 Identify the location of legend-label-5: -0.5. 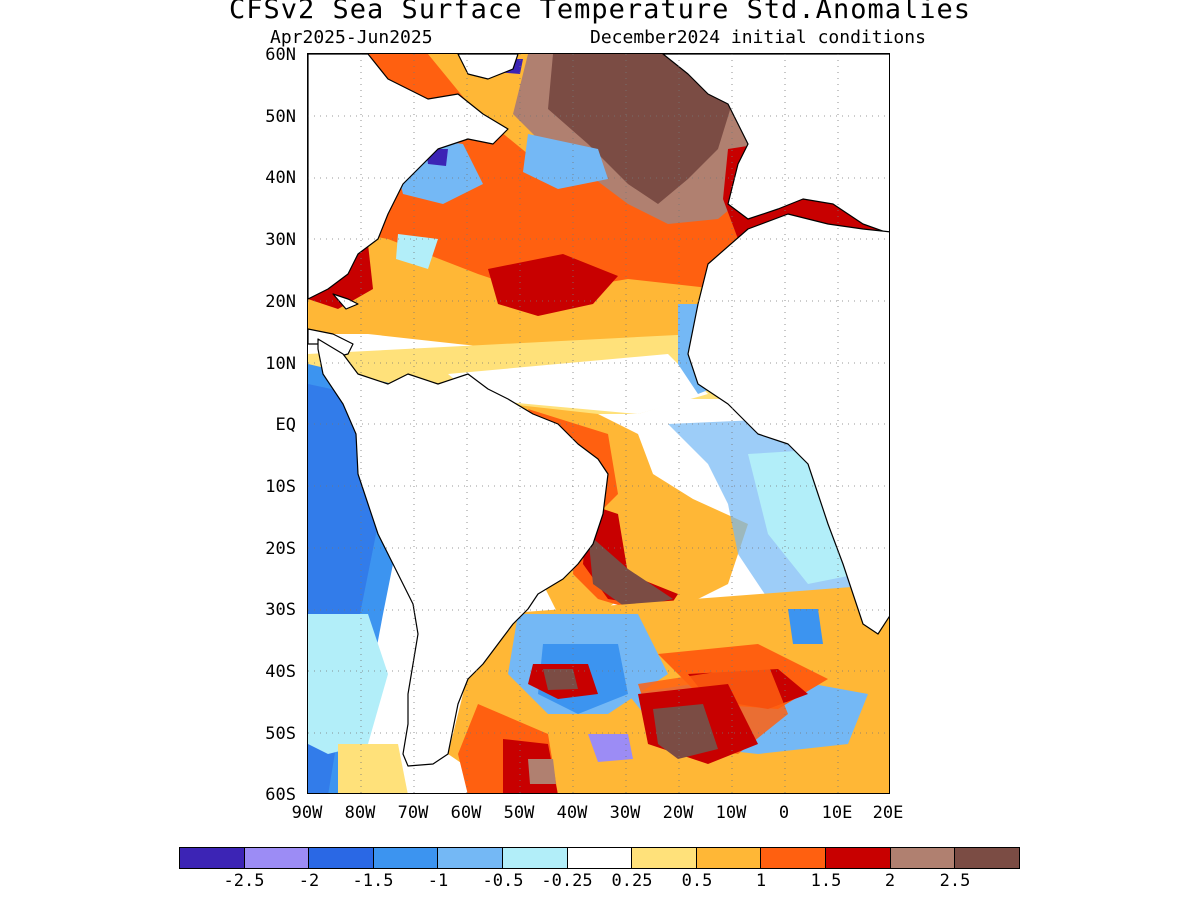
(503, 881).